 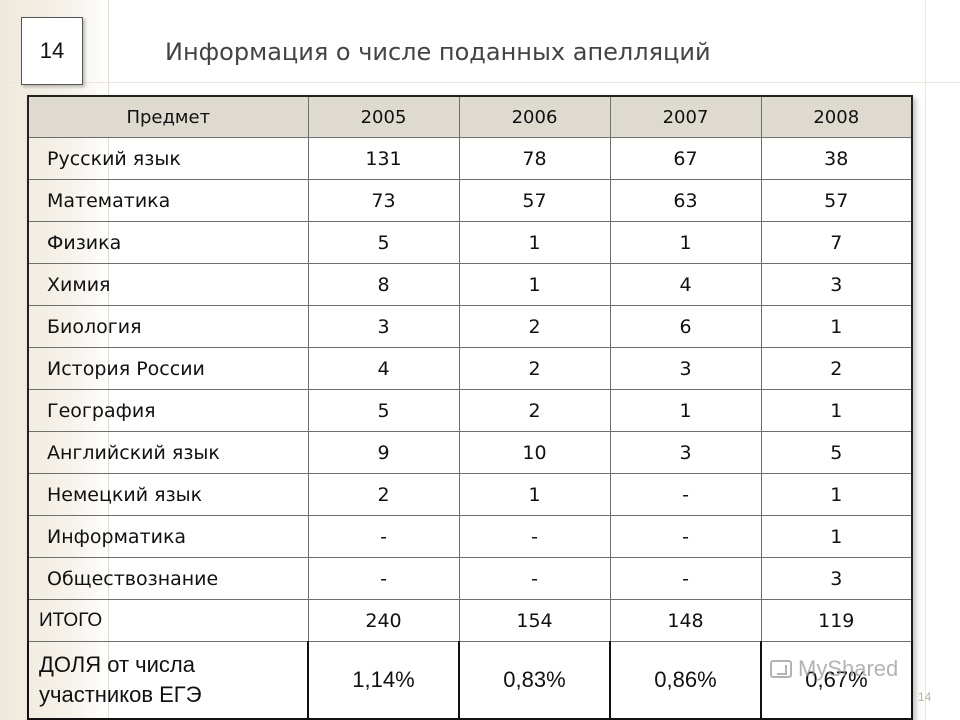 I want to click on share-2008: 0,67%, so click(x=836, y=680).